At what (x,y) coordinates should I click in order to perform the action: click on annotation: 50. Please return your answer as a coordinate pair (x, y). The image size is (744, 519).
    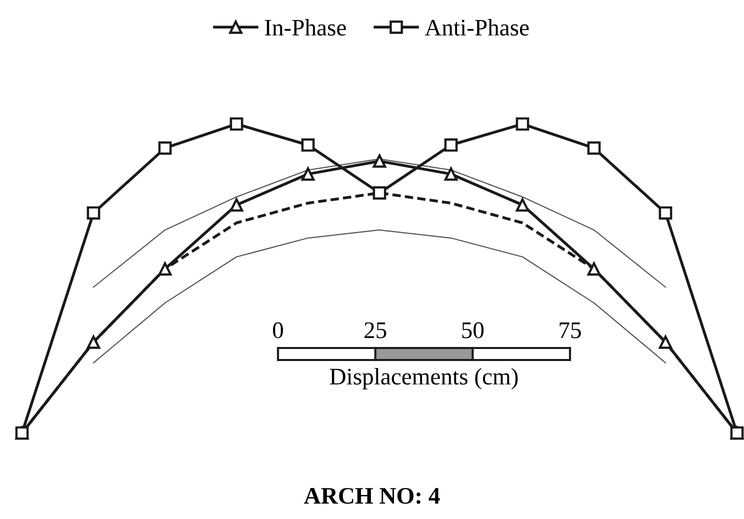
    Looking at the image, I should click on (473, 330).